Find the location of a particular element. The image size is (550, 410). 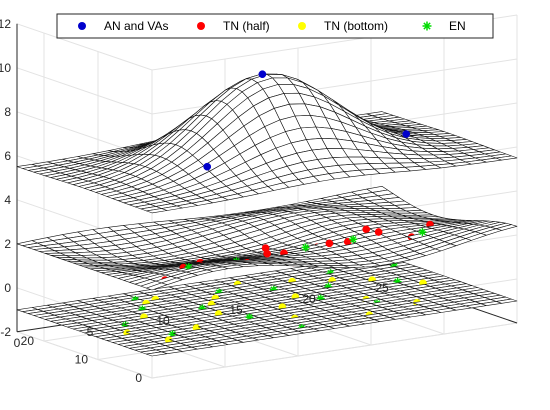

legend-label: TN (bottom) is located at coordinates (356, 26).